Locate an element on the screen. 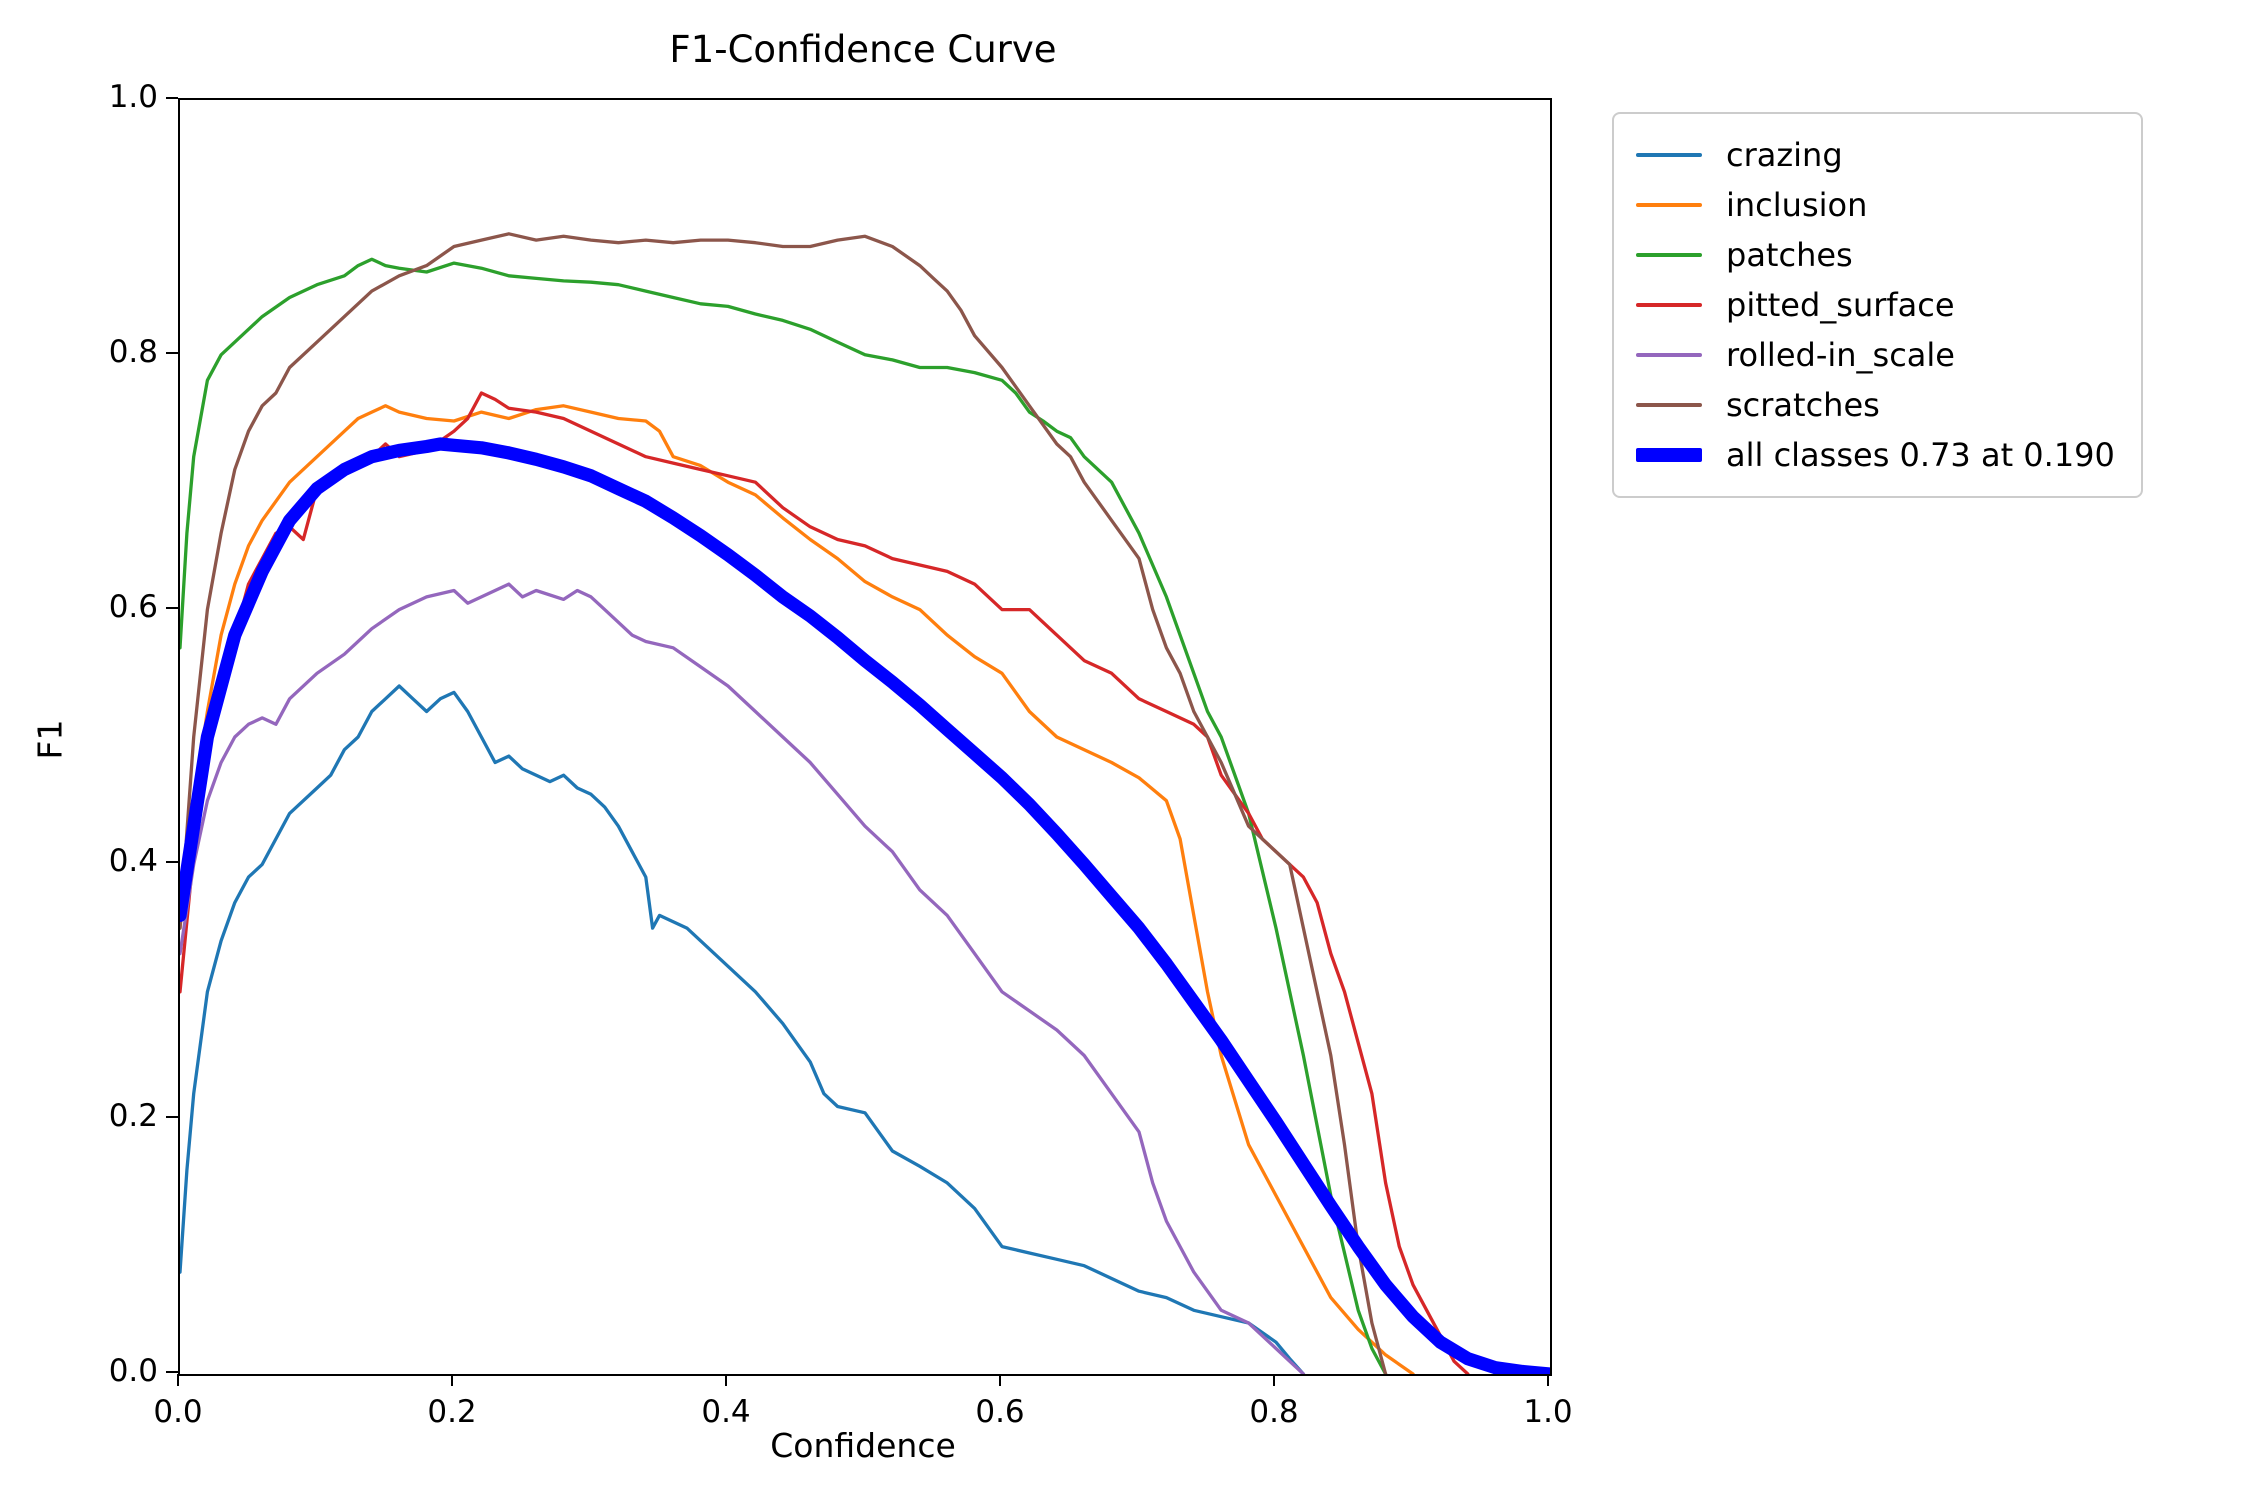 This screenshot has width=2250, height=1500. legend-label: scratches is located at coordinates (1803, 405).